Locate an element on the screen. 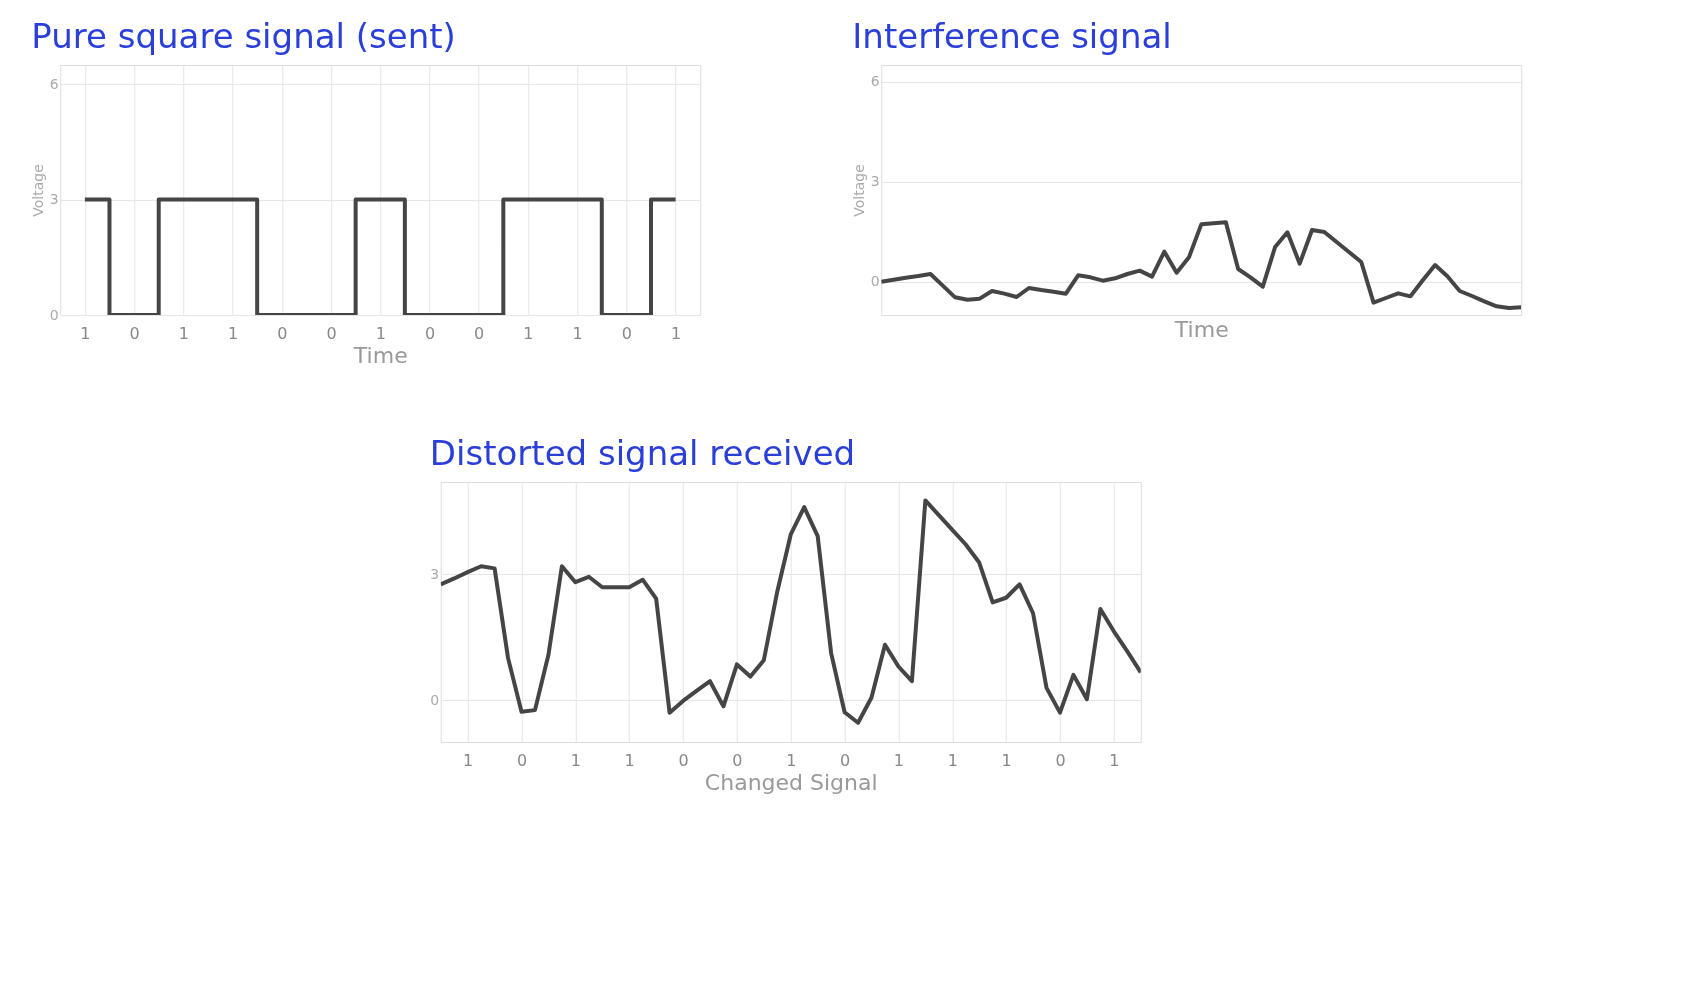  x-axis-title: Changed Signal is located at coordinates (791, 782).